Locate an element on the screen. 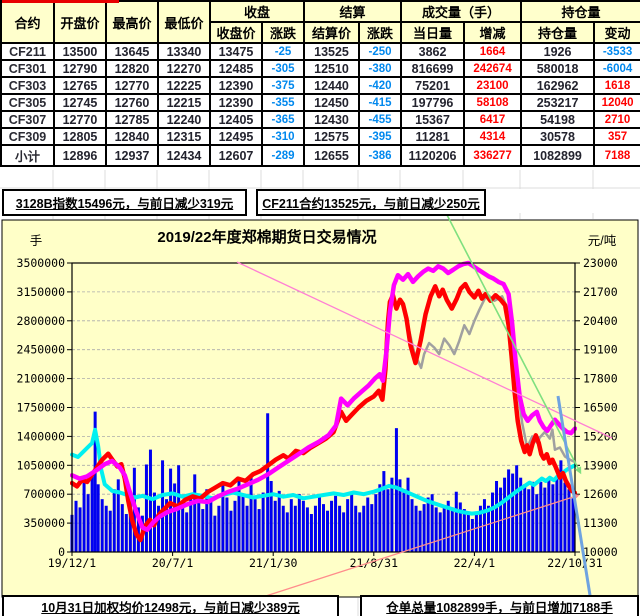 The height and width of the screenshot is (616, 640). table-cell: 12434 is located at coordinates (184, 155).